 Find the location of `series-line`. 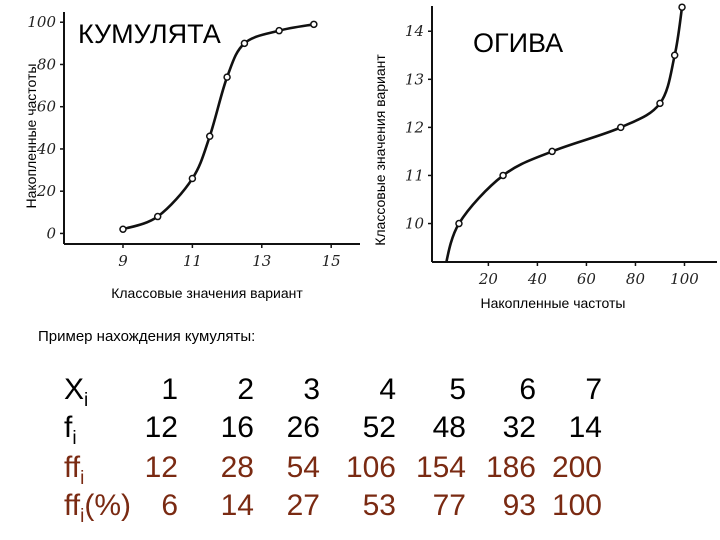

series-line is located at coordinates (218, 127).